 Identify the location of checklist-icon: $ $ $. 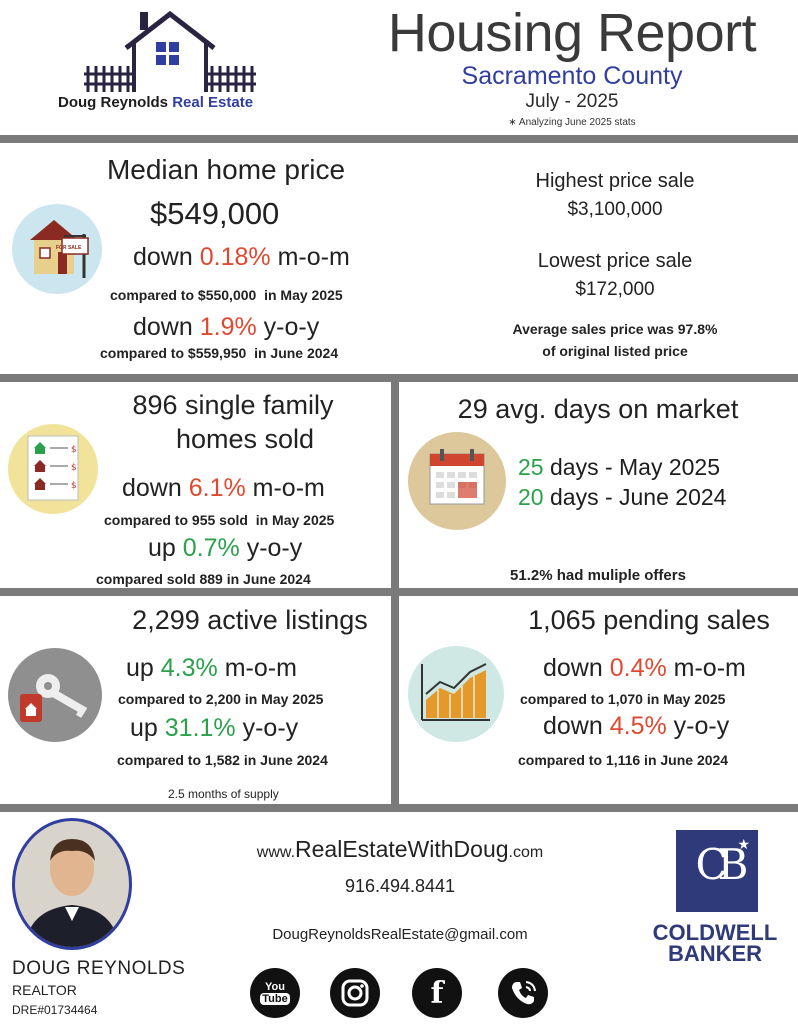
(53, 468).